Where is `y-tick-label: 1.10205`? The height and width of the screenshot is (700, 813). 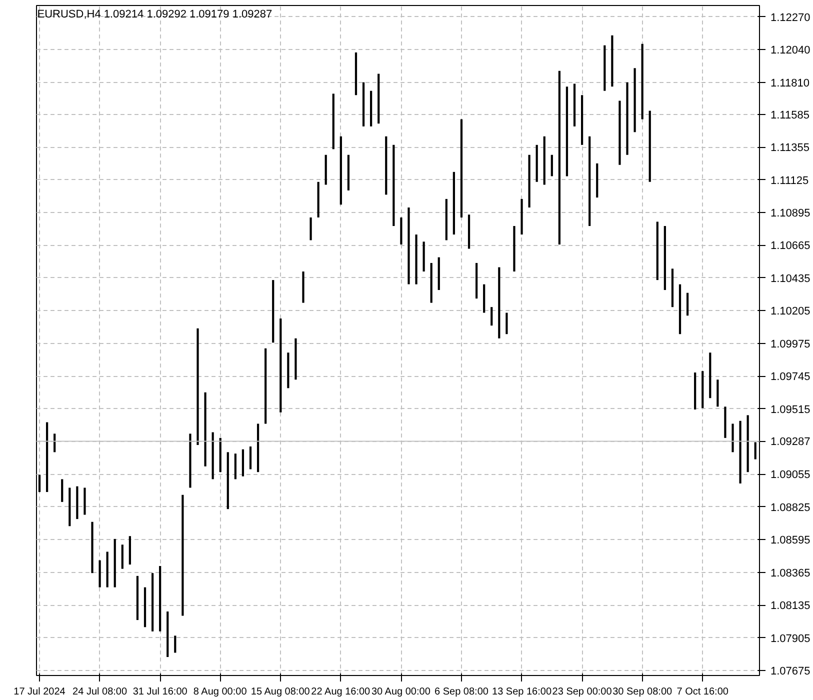
y-tick-label: 1.10205 is located at coordinates (790, 312).